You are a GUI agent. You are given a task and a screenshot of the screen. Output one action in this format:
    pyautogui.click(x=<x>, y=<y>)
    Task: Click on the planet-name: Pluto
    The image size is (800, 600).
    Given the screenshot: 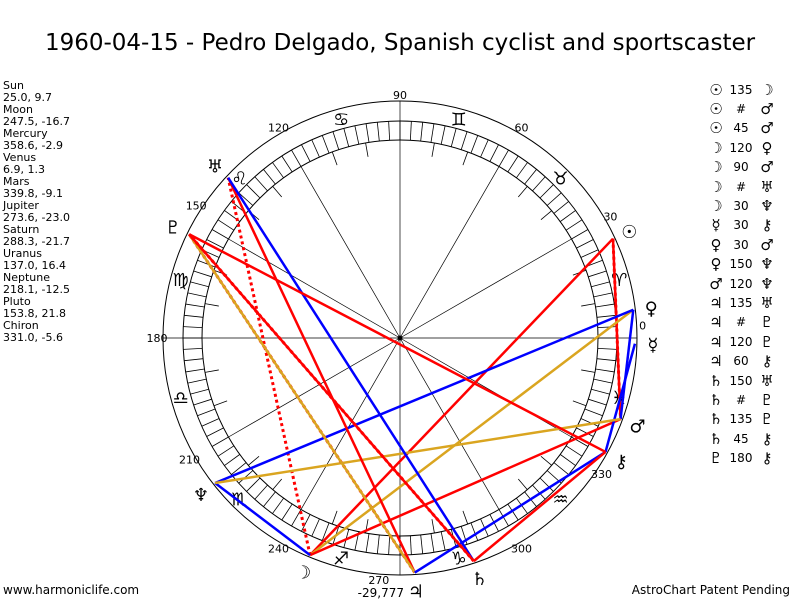 What is the action you would take?
    pyautogui.click(x=17, y=301)
    